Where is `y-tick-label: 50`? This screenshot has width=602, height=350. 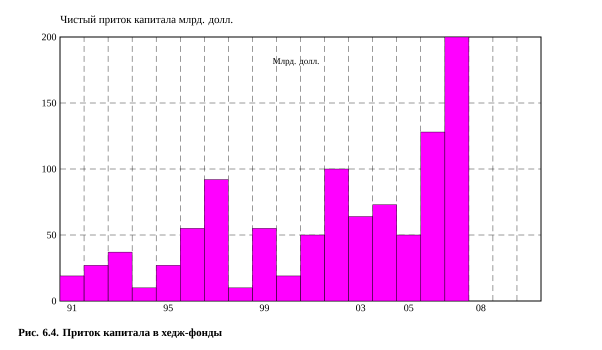
y-tick-label: 50 is located at coordinates (51, 235).